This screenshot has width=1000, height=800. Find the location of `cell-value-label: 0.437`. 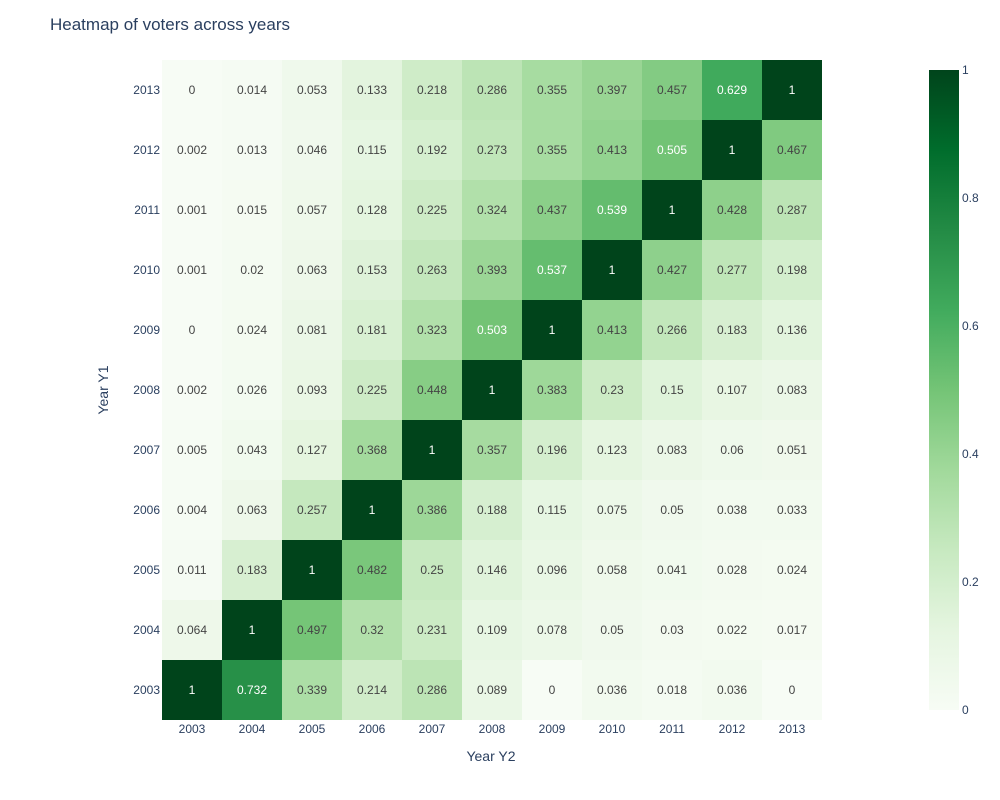

cell-value-label: 0.437 is located at coordinates (552, 210).